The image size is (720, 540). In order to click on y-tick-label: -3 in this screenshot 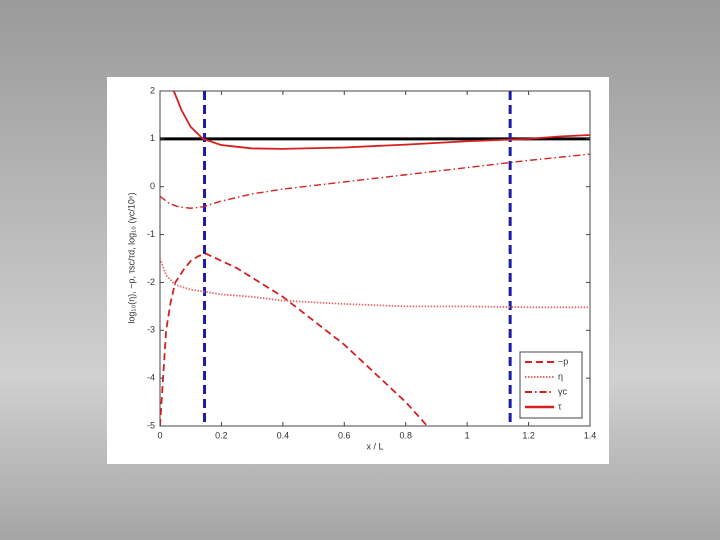, I will do `click(151, 330)`.